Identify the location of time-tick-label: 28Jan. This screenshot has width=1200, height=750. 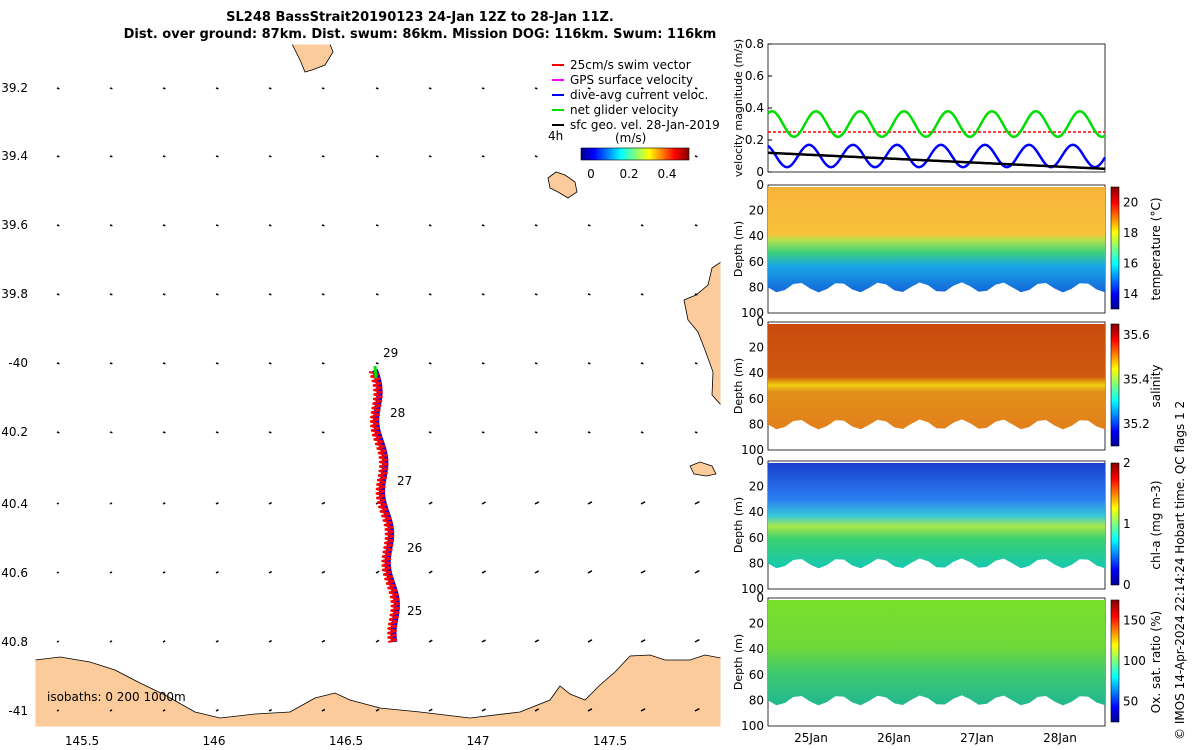
(1060, 738).